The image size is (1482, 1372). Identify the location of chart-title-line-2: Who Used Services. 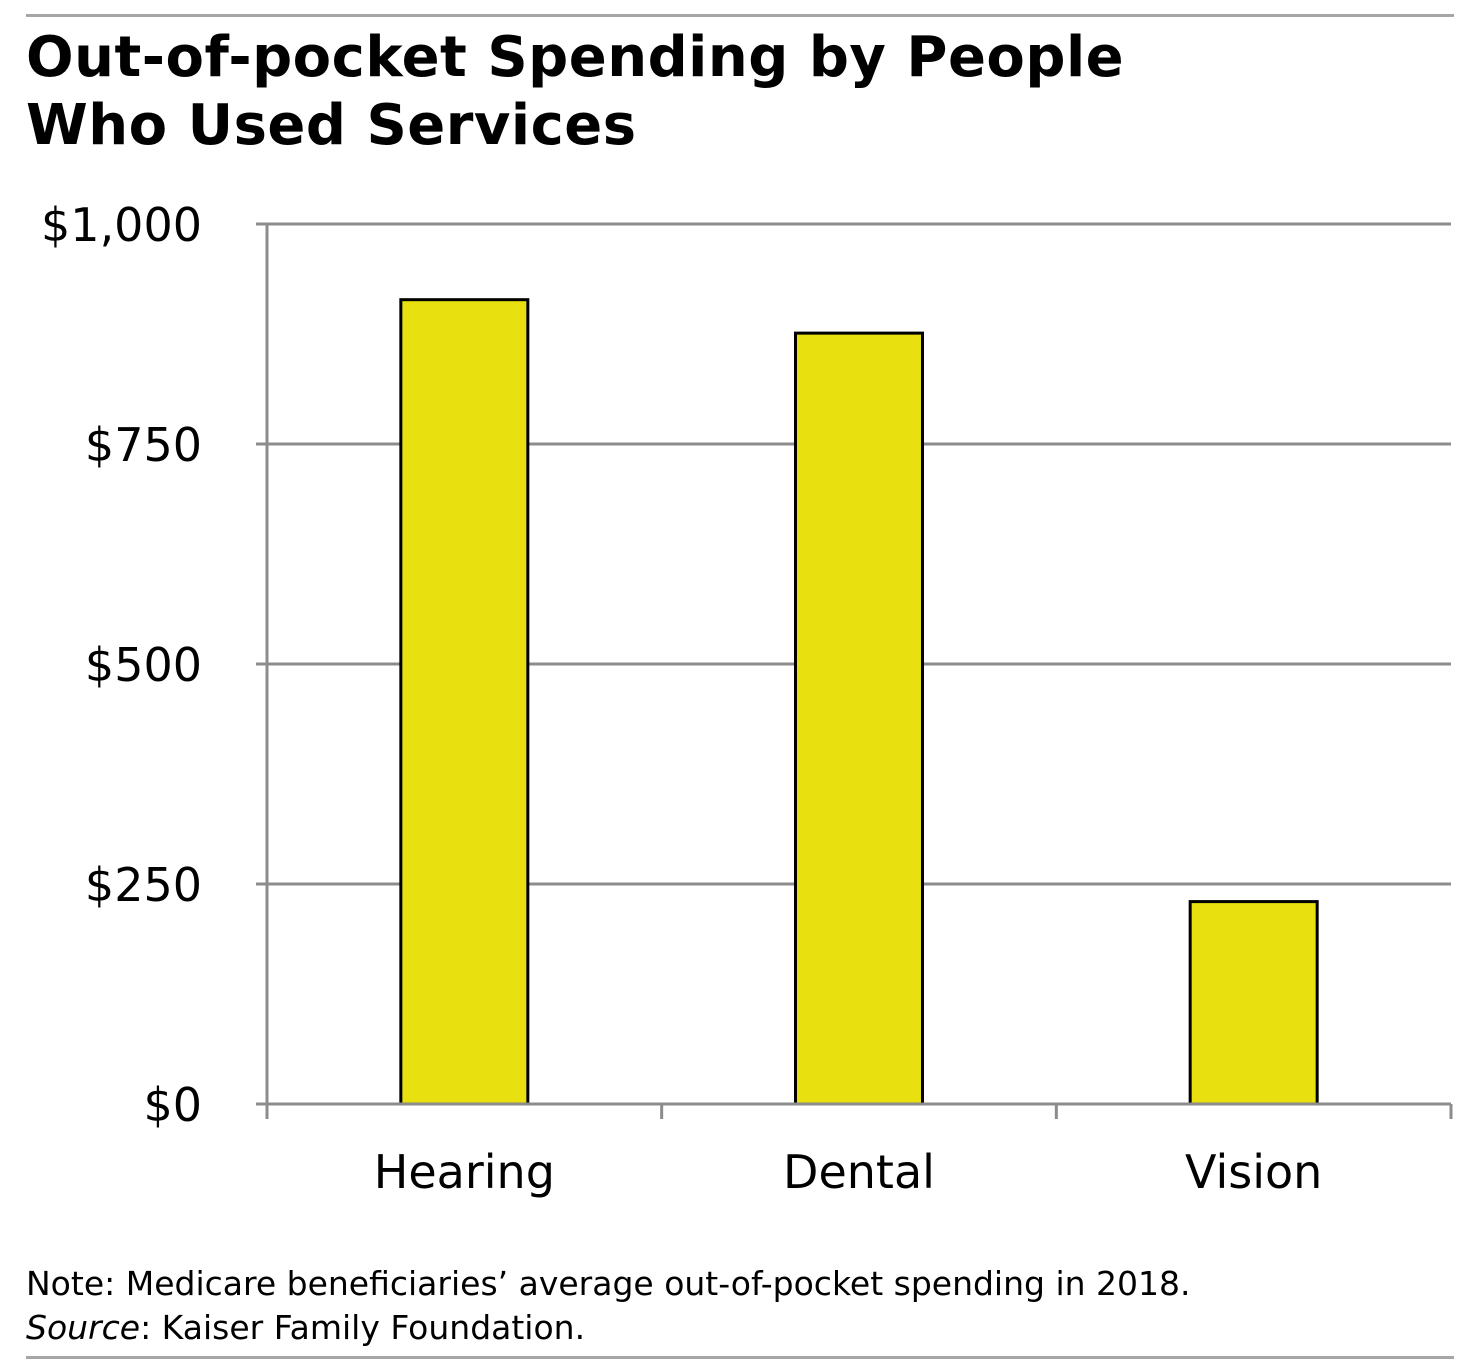
(331, 125).